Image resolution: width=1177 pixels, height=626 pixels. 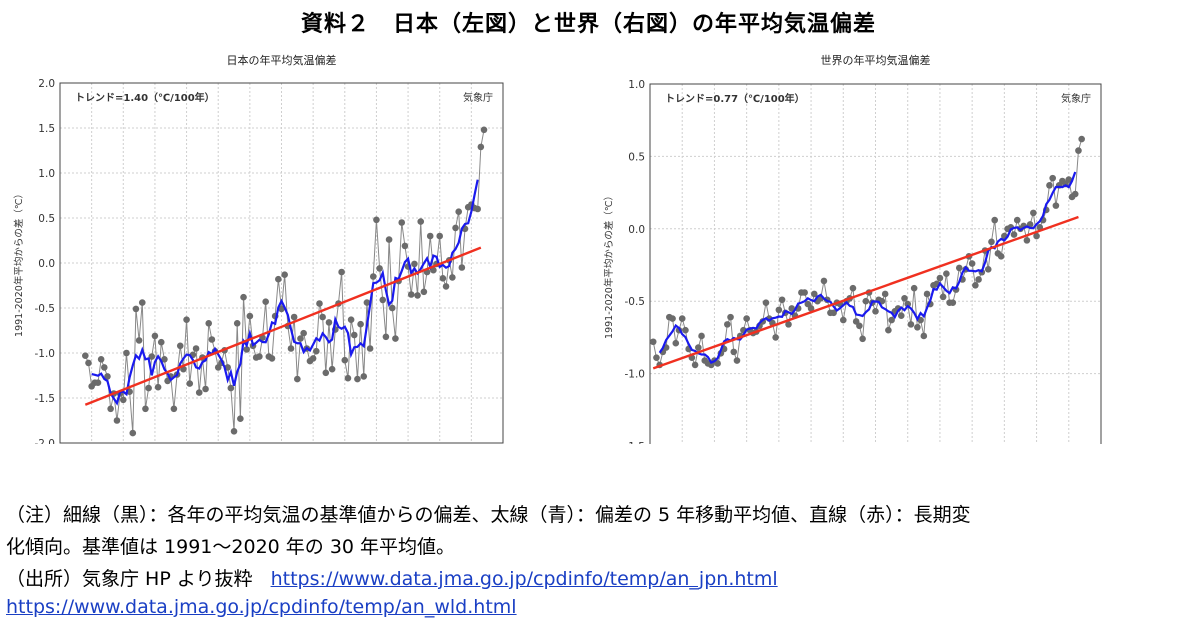 What do you see at coordinates (46, 129) in the screenshot?
I see `y-tick-label: 1.5` at bounding box center [46, 129].